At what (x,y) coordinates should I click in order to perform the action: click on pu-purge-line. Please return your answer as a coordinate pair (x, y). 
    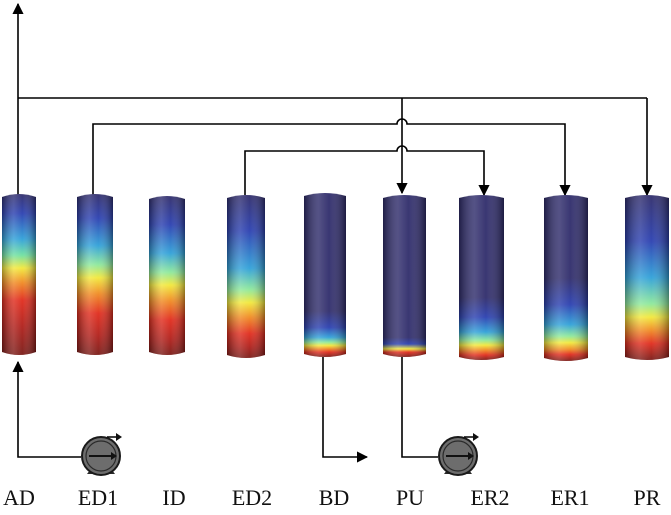
    Looking at the image, I should click on (419, 407).